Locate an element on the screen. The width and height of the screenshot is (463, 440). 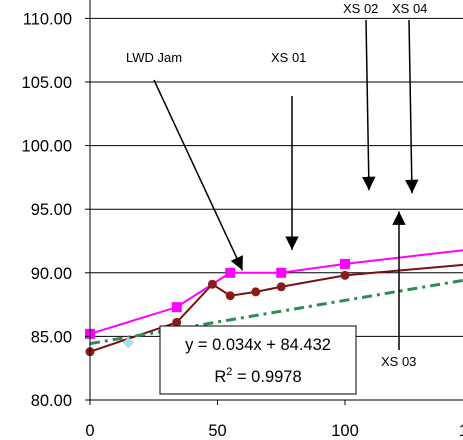
y-tick-label: 110.00 is located at coordinates (47, 19).